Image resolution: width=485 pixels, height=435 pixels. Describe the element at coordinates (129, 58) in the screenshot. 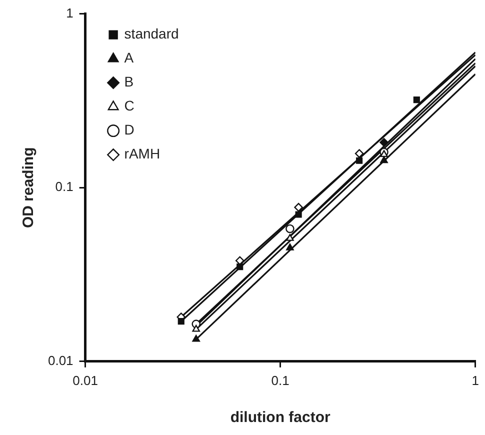

I see `legend-label: A` at that location.